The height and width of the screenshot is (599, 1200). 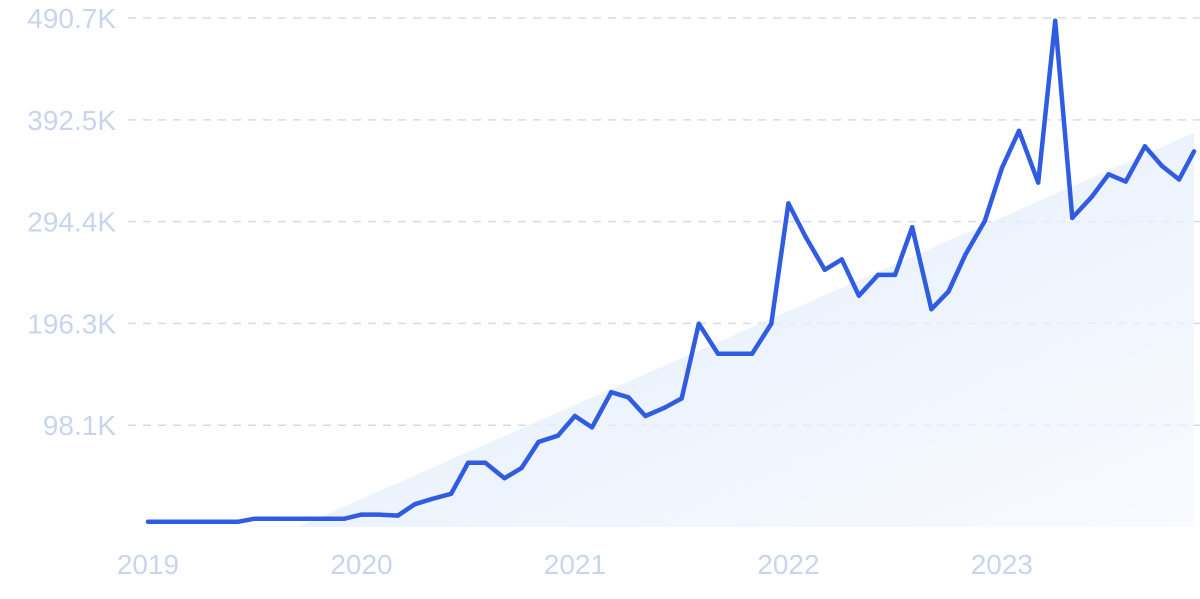 I want to click on x-tick-label: 2021, so click(x=575, y=564).